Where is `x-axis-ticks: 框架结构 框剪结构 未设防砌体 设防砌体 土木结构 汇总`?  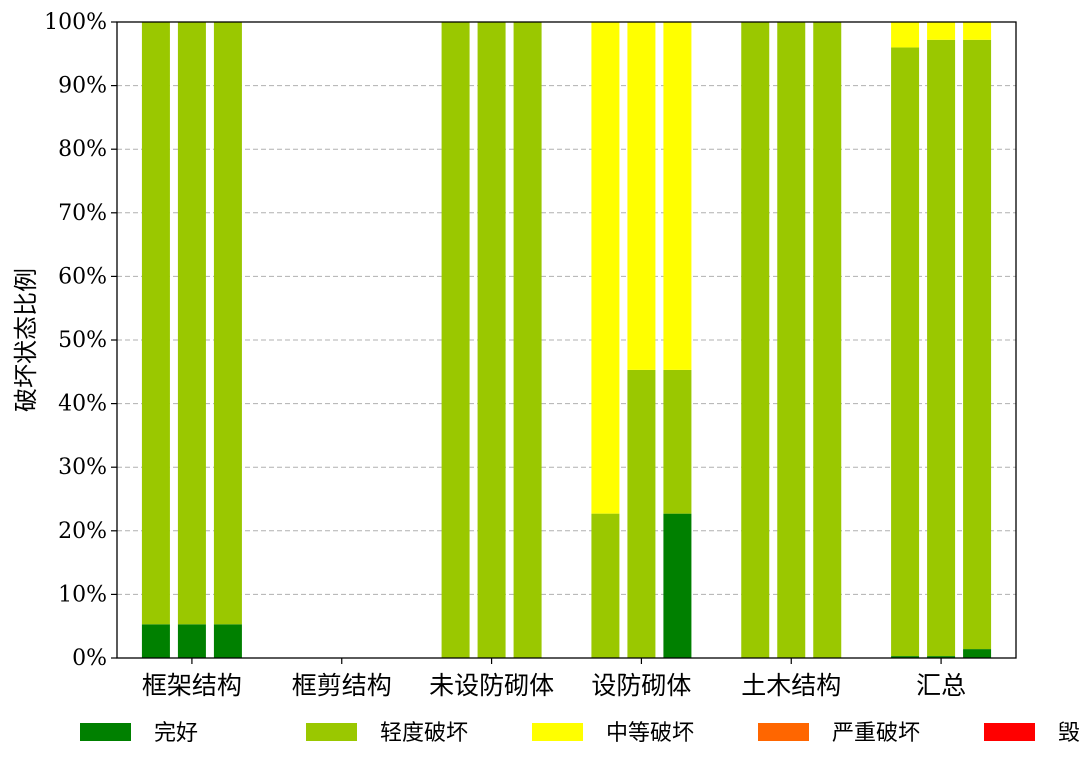
x-axis-ticks: 框架结构 框剪结构 未设防砌体 设防砌体 土木结构 汇总 is located at coordinates (554, 679).